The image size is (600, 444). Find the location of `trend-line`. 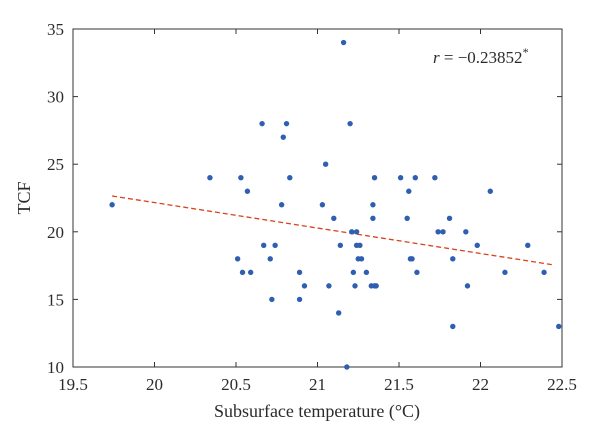

trend-line is located at coordinates (333, 230).